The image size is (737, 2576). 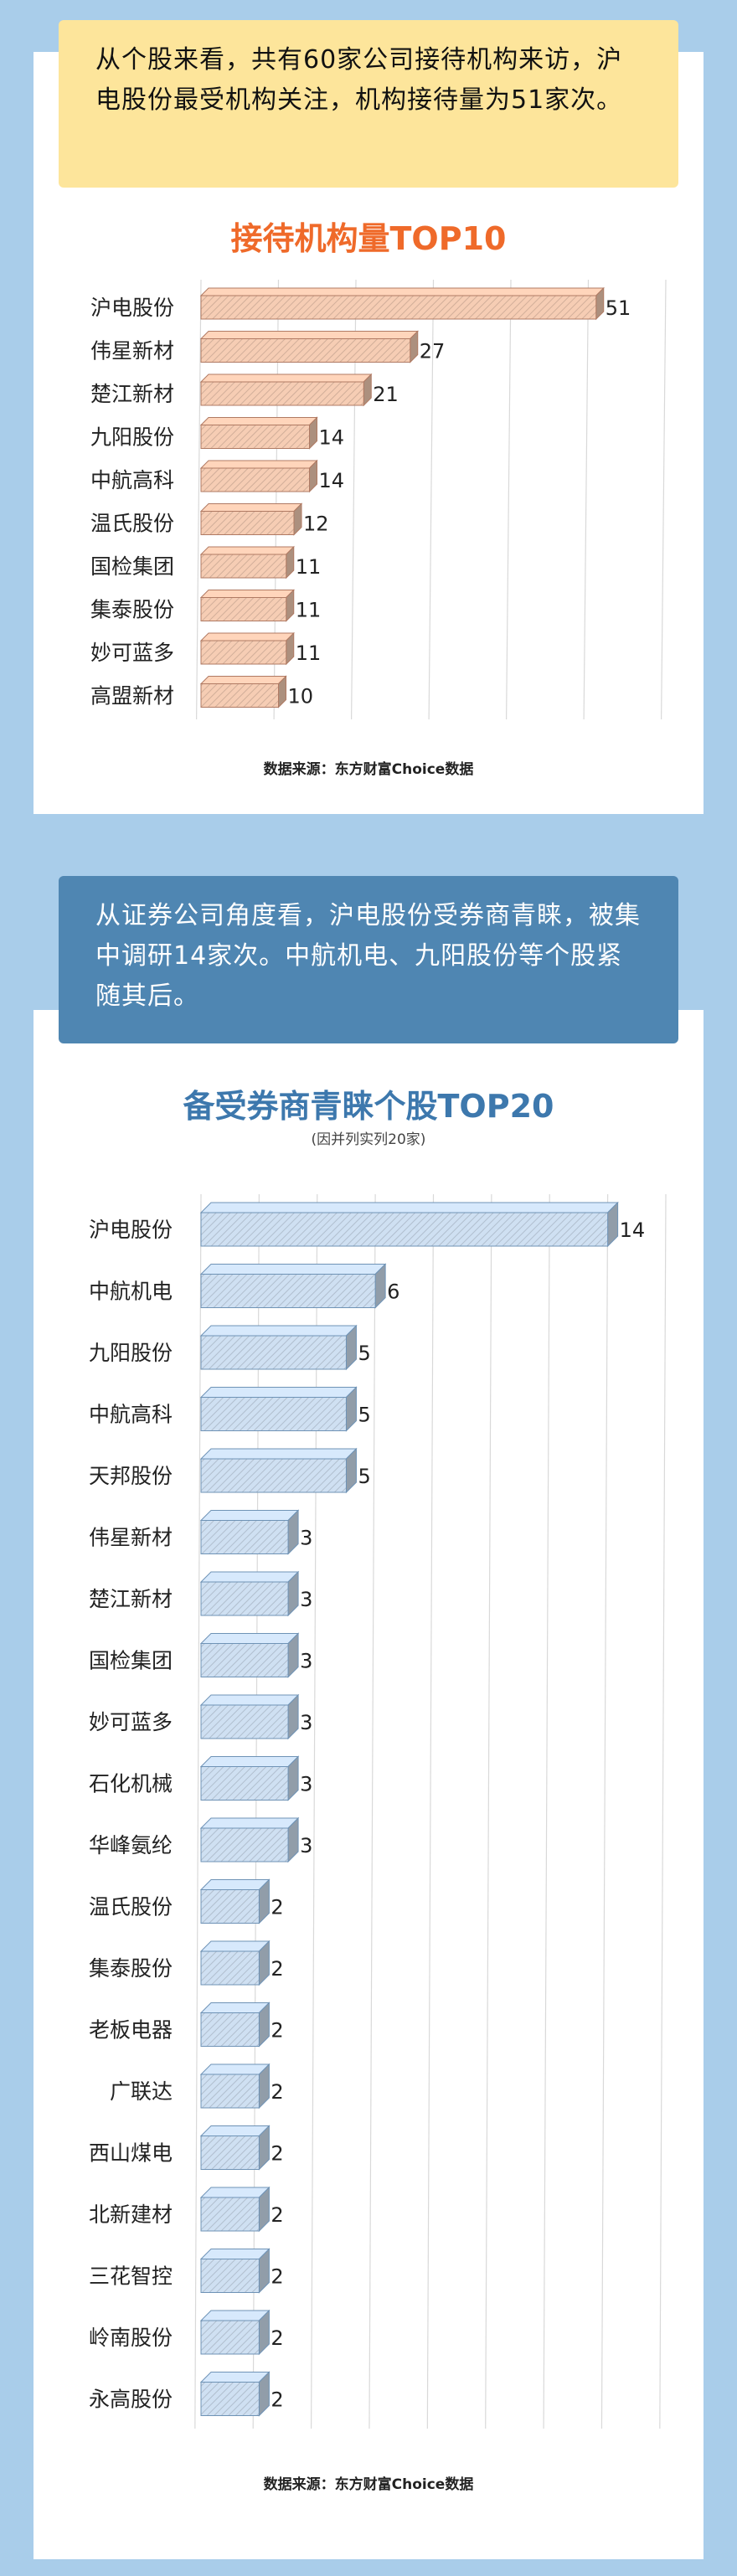 I want to click on category-label: 九阳股份, so click(x=132, y=438).